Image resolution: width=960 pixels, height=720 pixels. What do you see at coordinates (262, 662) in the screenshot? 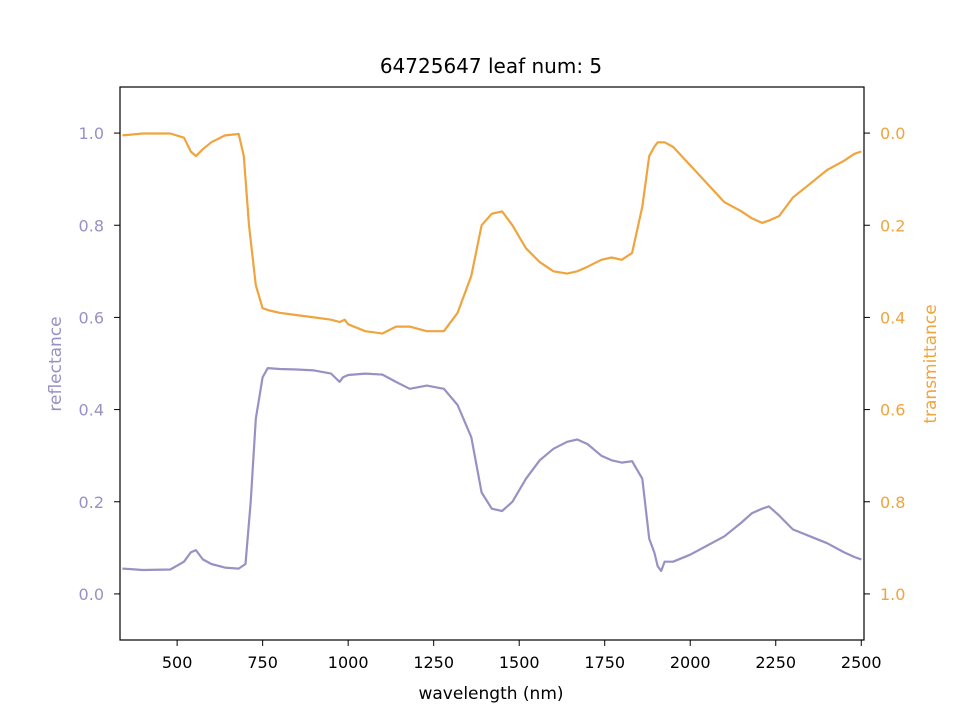
I see `x-tick-label: 750` at bounding box center [262, 662].